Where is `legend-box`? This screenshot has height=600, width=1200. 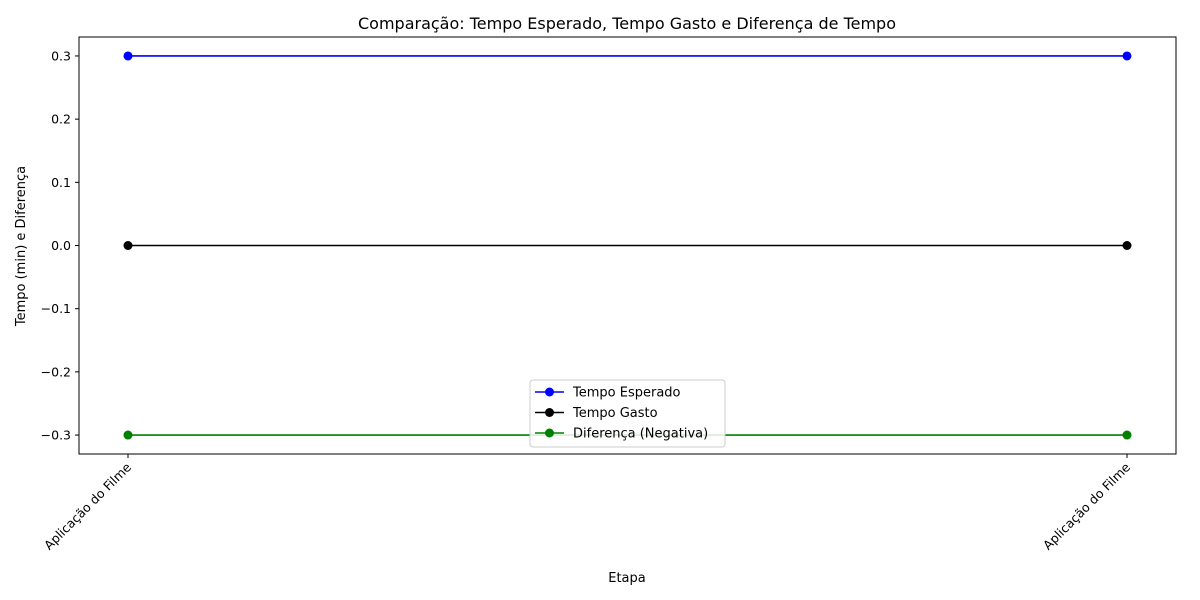
legend-box is located at coordinates (627, 413).